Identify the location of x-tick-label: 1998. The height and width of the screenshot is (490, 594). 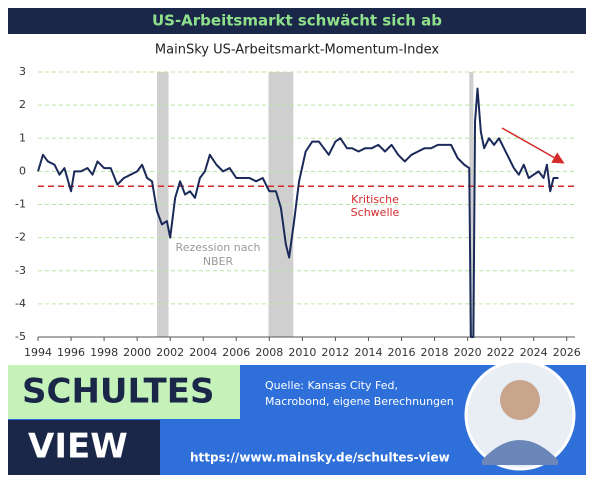
(104, 352).